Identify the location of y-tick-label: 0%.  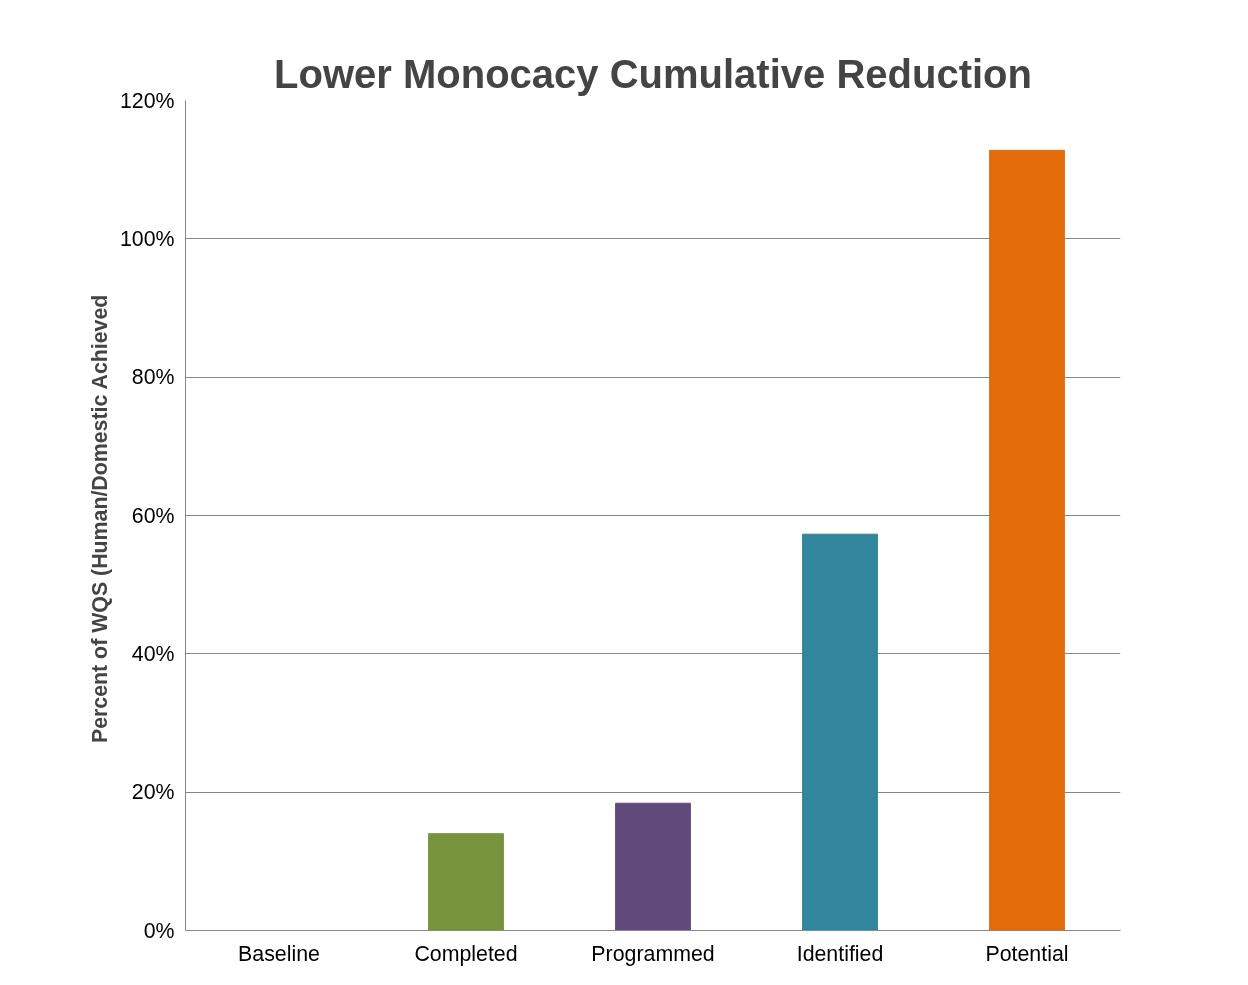
(159, 930).